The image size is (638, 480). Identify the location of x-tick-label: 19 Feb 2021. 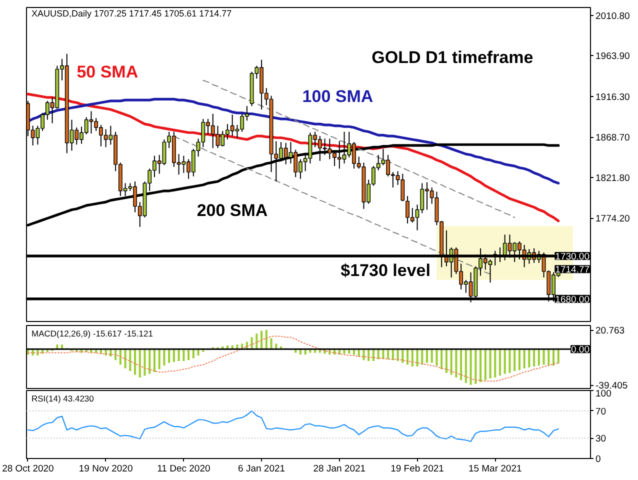
(417, 469).